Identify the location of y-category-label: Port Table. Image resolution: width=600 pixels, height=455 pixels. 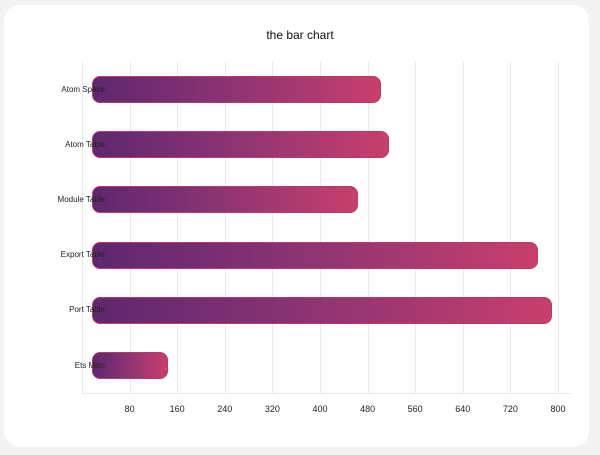
(87, 310).